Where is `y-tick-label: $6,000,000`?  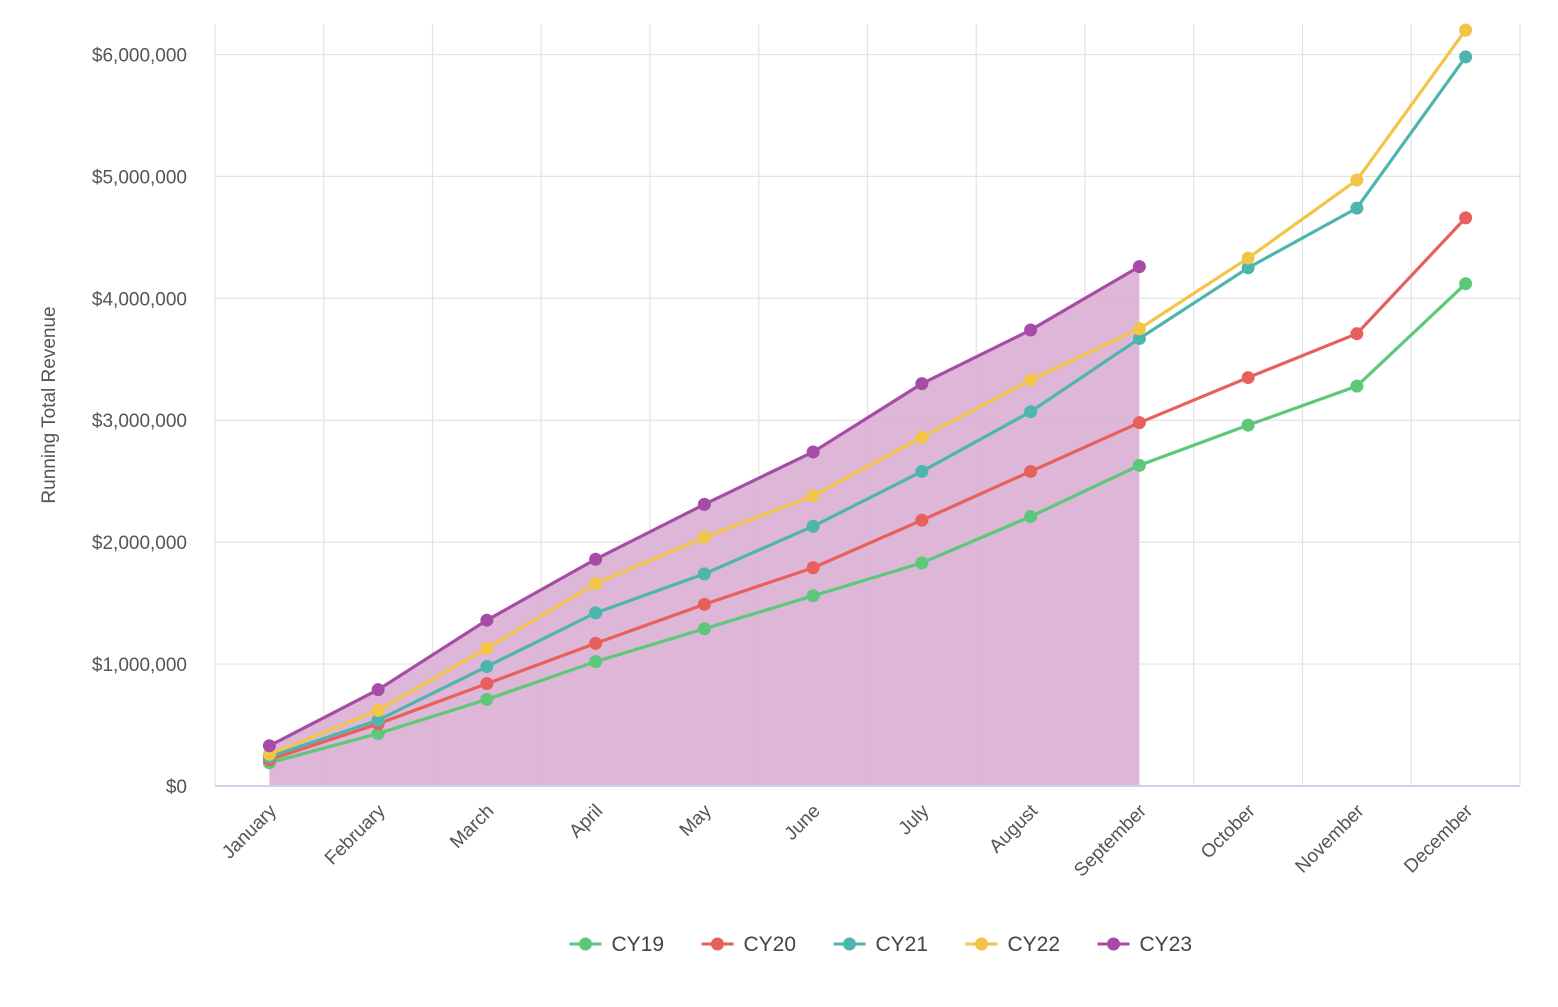 y-tick-label: $6,000,000 is located at coordinates (139, 55).